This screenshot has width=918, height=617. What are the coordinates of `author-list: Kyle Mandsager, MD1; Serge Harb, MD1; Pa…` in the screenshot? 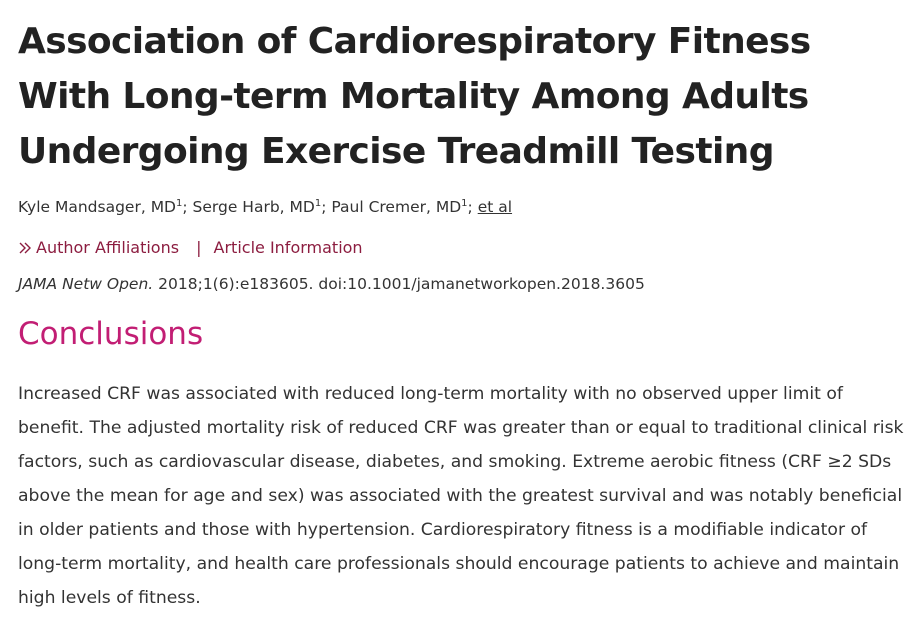 It's located at (265, 207).